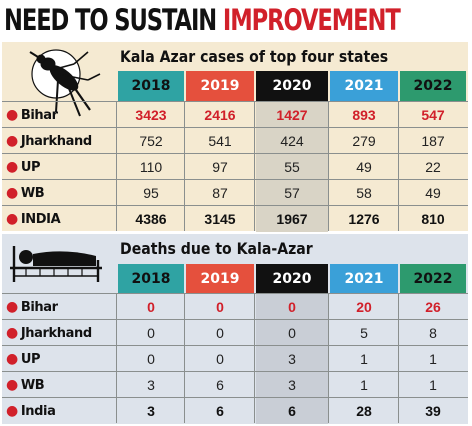 The height and width of the screenshot is (426, 472). What do you see at coordinates (433, 86) in the screenshot?
I see `cases-year-header-2022: 2022` at bounding box center [433, 86].